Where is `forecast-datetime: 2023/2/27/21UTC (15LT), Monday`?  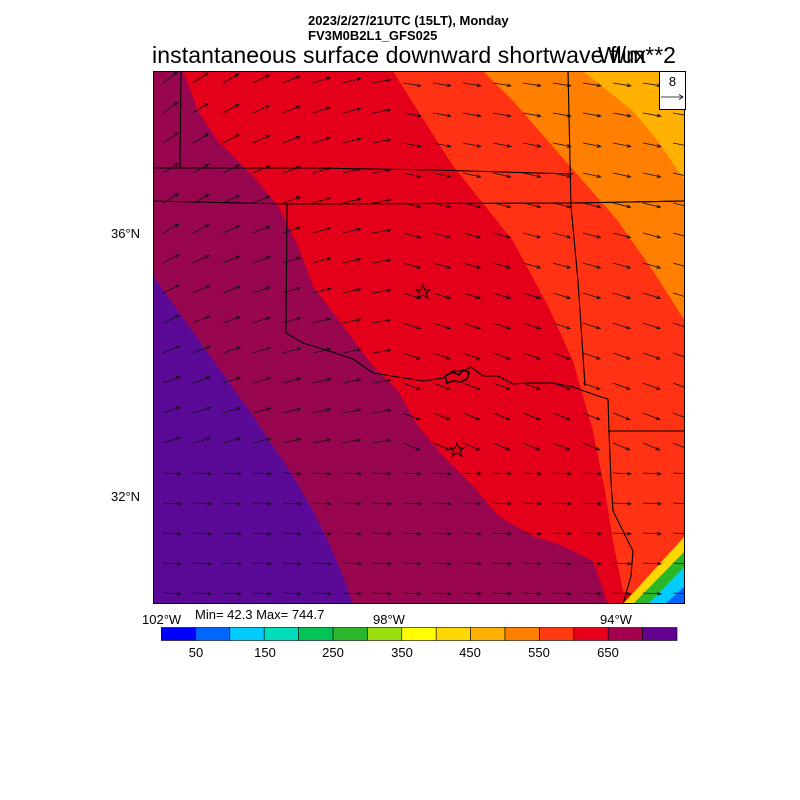 forecast-datetime: 2023/2/27/21UTC (15LT), Monday is located at coordinates (408, 20).